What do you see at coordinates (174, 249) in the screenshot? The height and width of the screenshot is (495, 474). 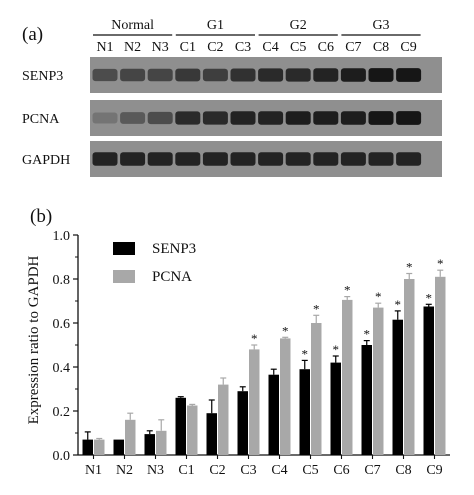 I see `legend-label: SENP3` at bounding box center [174, 249].